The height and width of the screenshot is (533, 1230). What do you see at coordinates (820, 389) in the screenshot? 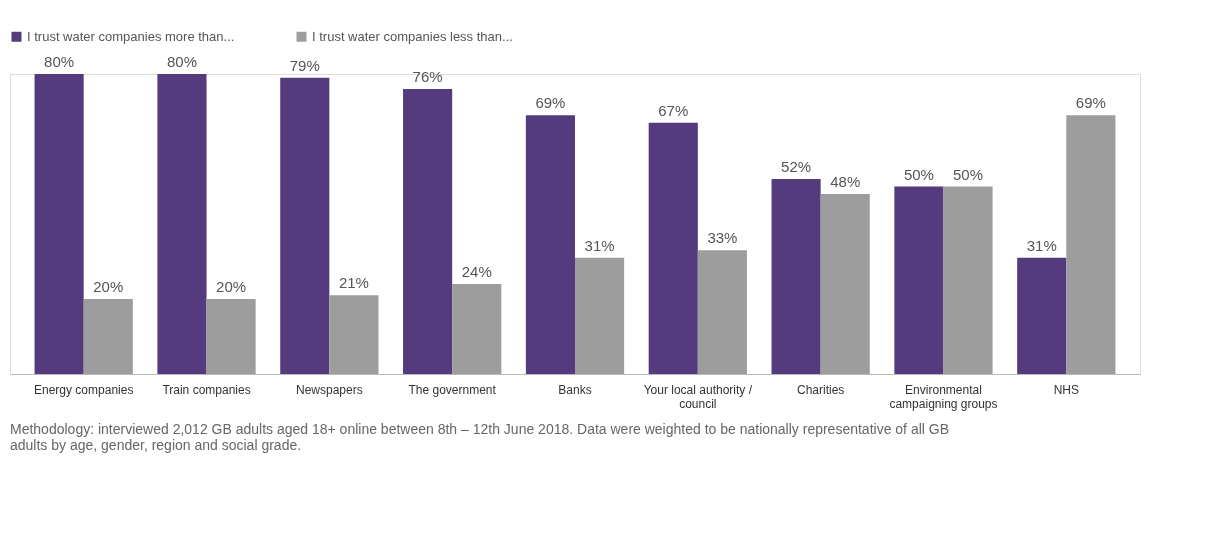
I see `x-tick-label: Charities` at bounding box center [820, 389].